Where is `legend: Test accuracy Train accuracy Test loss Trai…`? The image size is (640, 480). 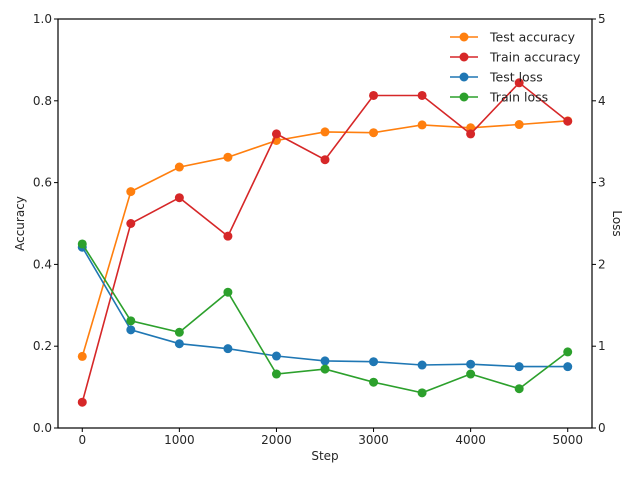
legend: Test accuracy Train accuracy Test loss Trai… is located at coordinates (515, 67).